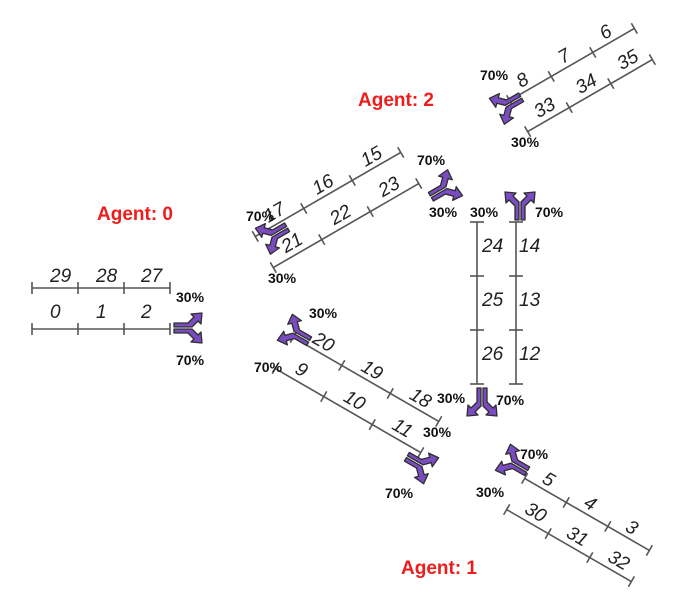 This screenshot has height=606, width=674. What do you see at coordinates (354, 401) in the screenshot?
I see `cell-10: 10` at bounding box center [354, 401].